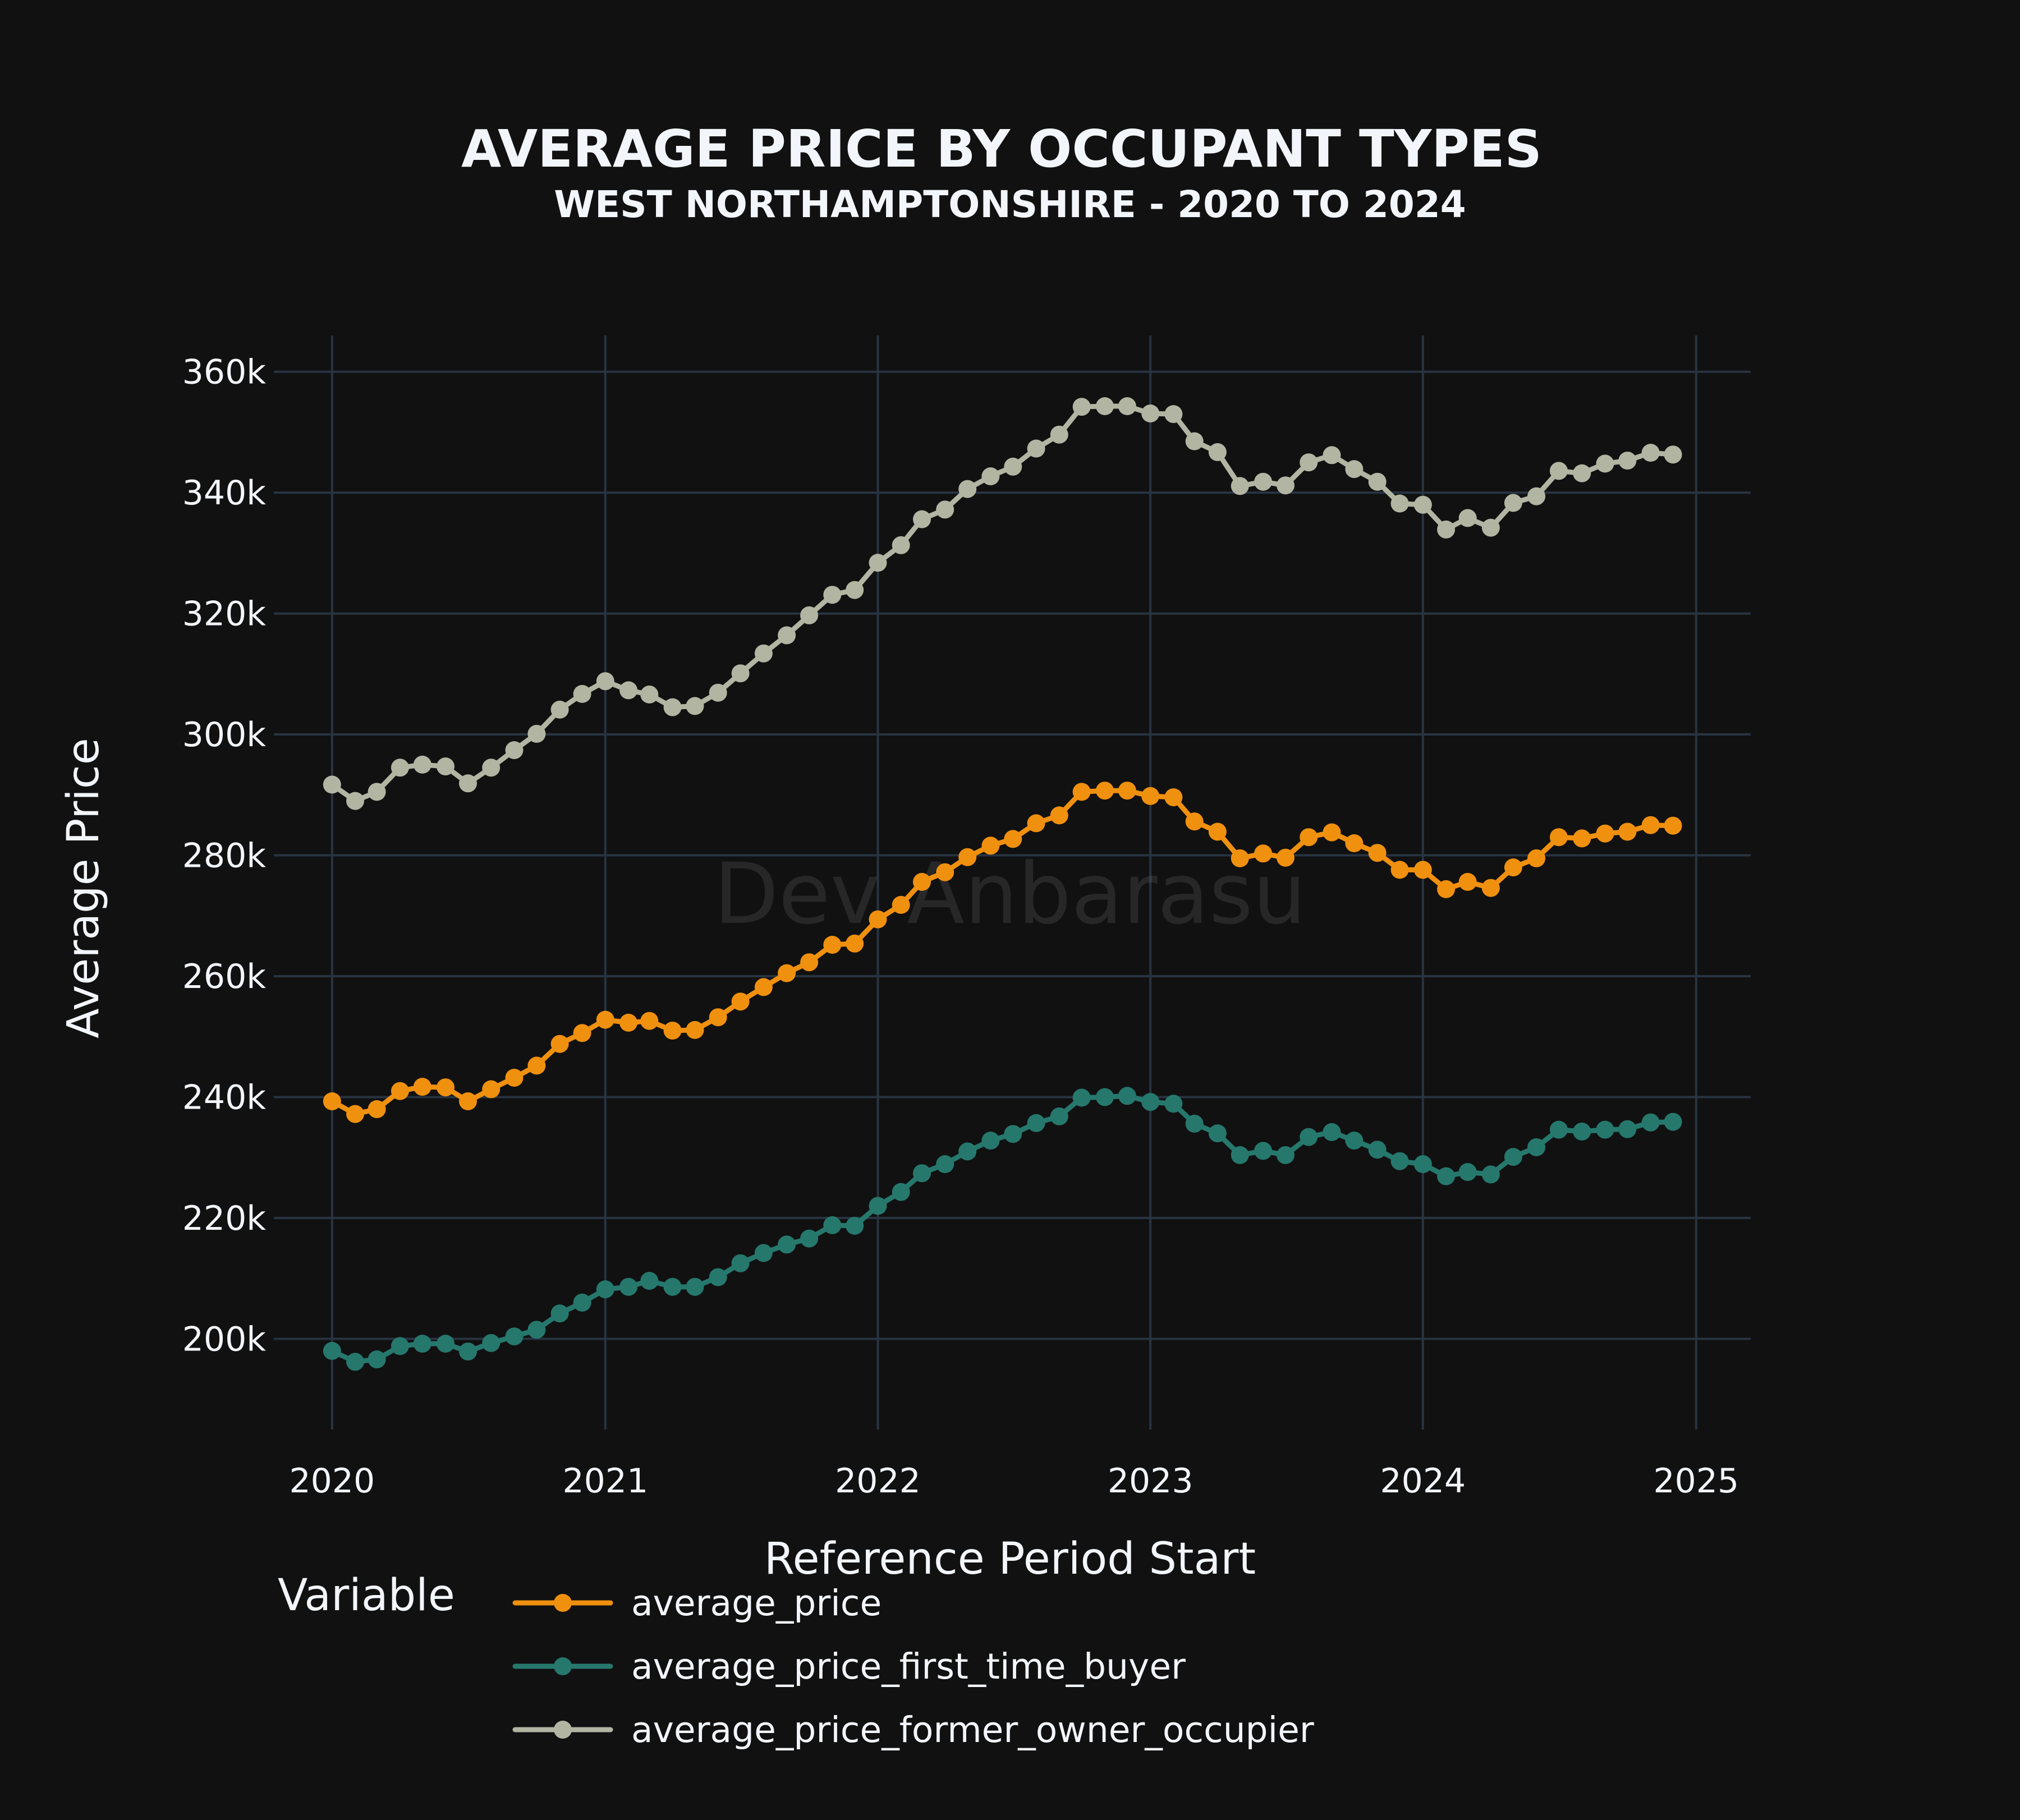 Image resolution: width=2020 pixels, height=1820 pixels. I want to click on legend-item: average_price, so click(697, 1604).